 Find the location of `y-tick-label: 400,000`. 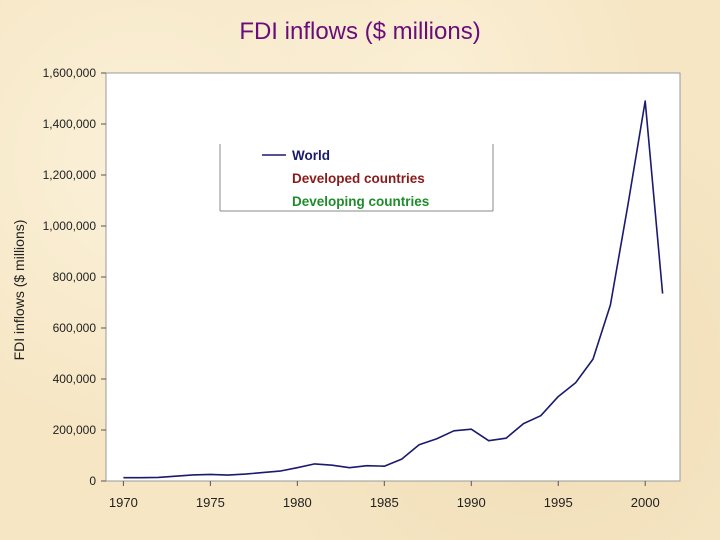

y-tick-label: 400,000 is located at coordinates (75, 379).